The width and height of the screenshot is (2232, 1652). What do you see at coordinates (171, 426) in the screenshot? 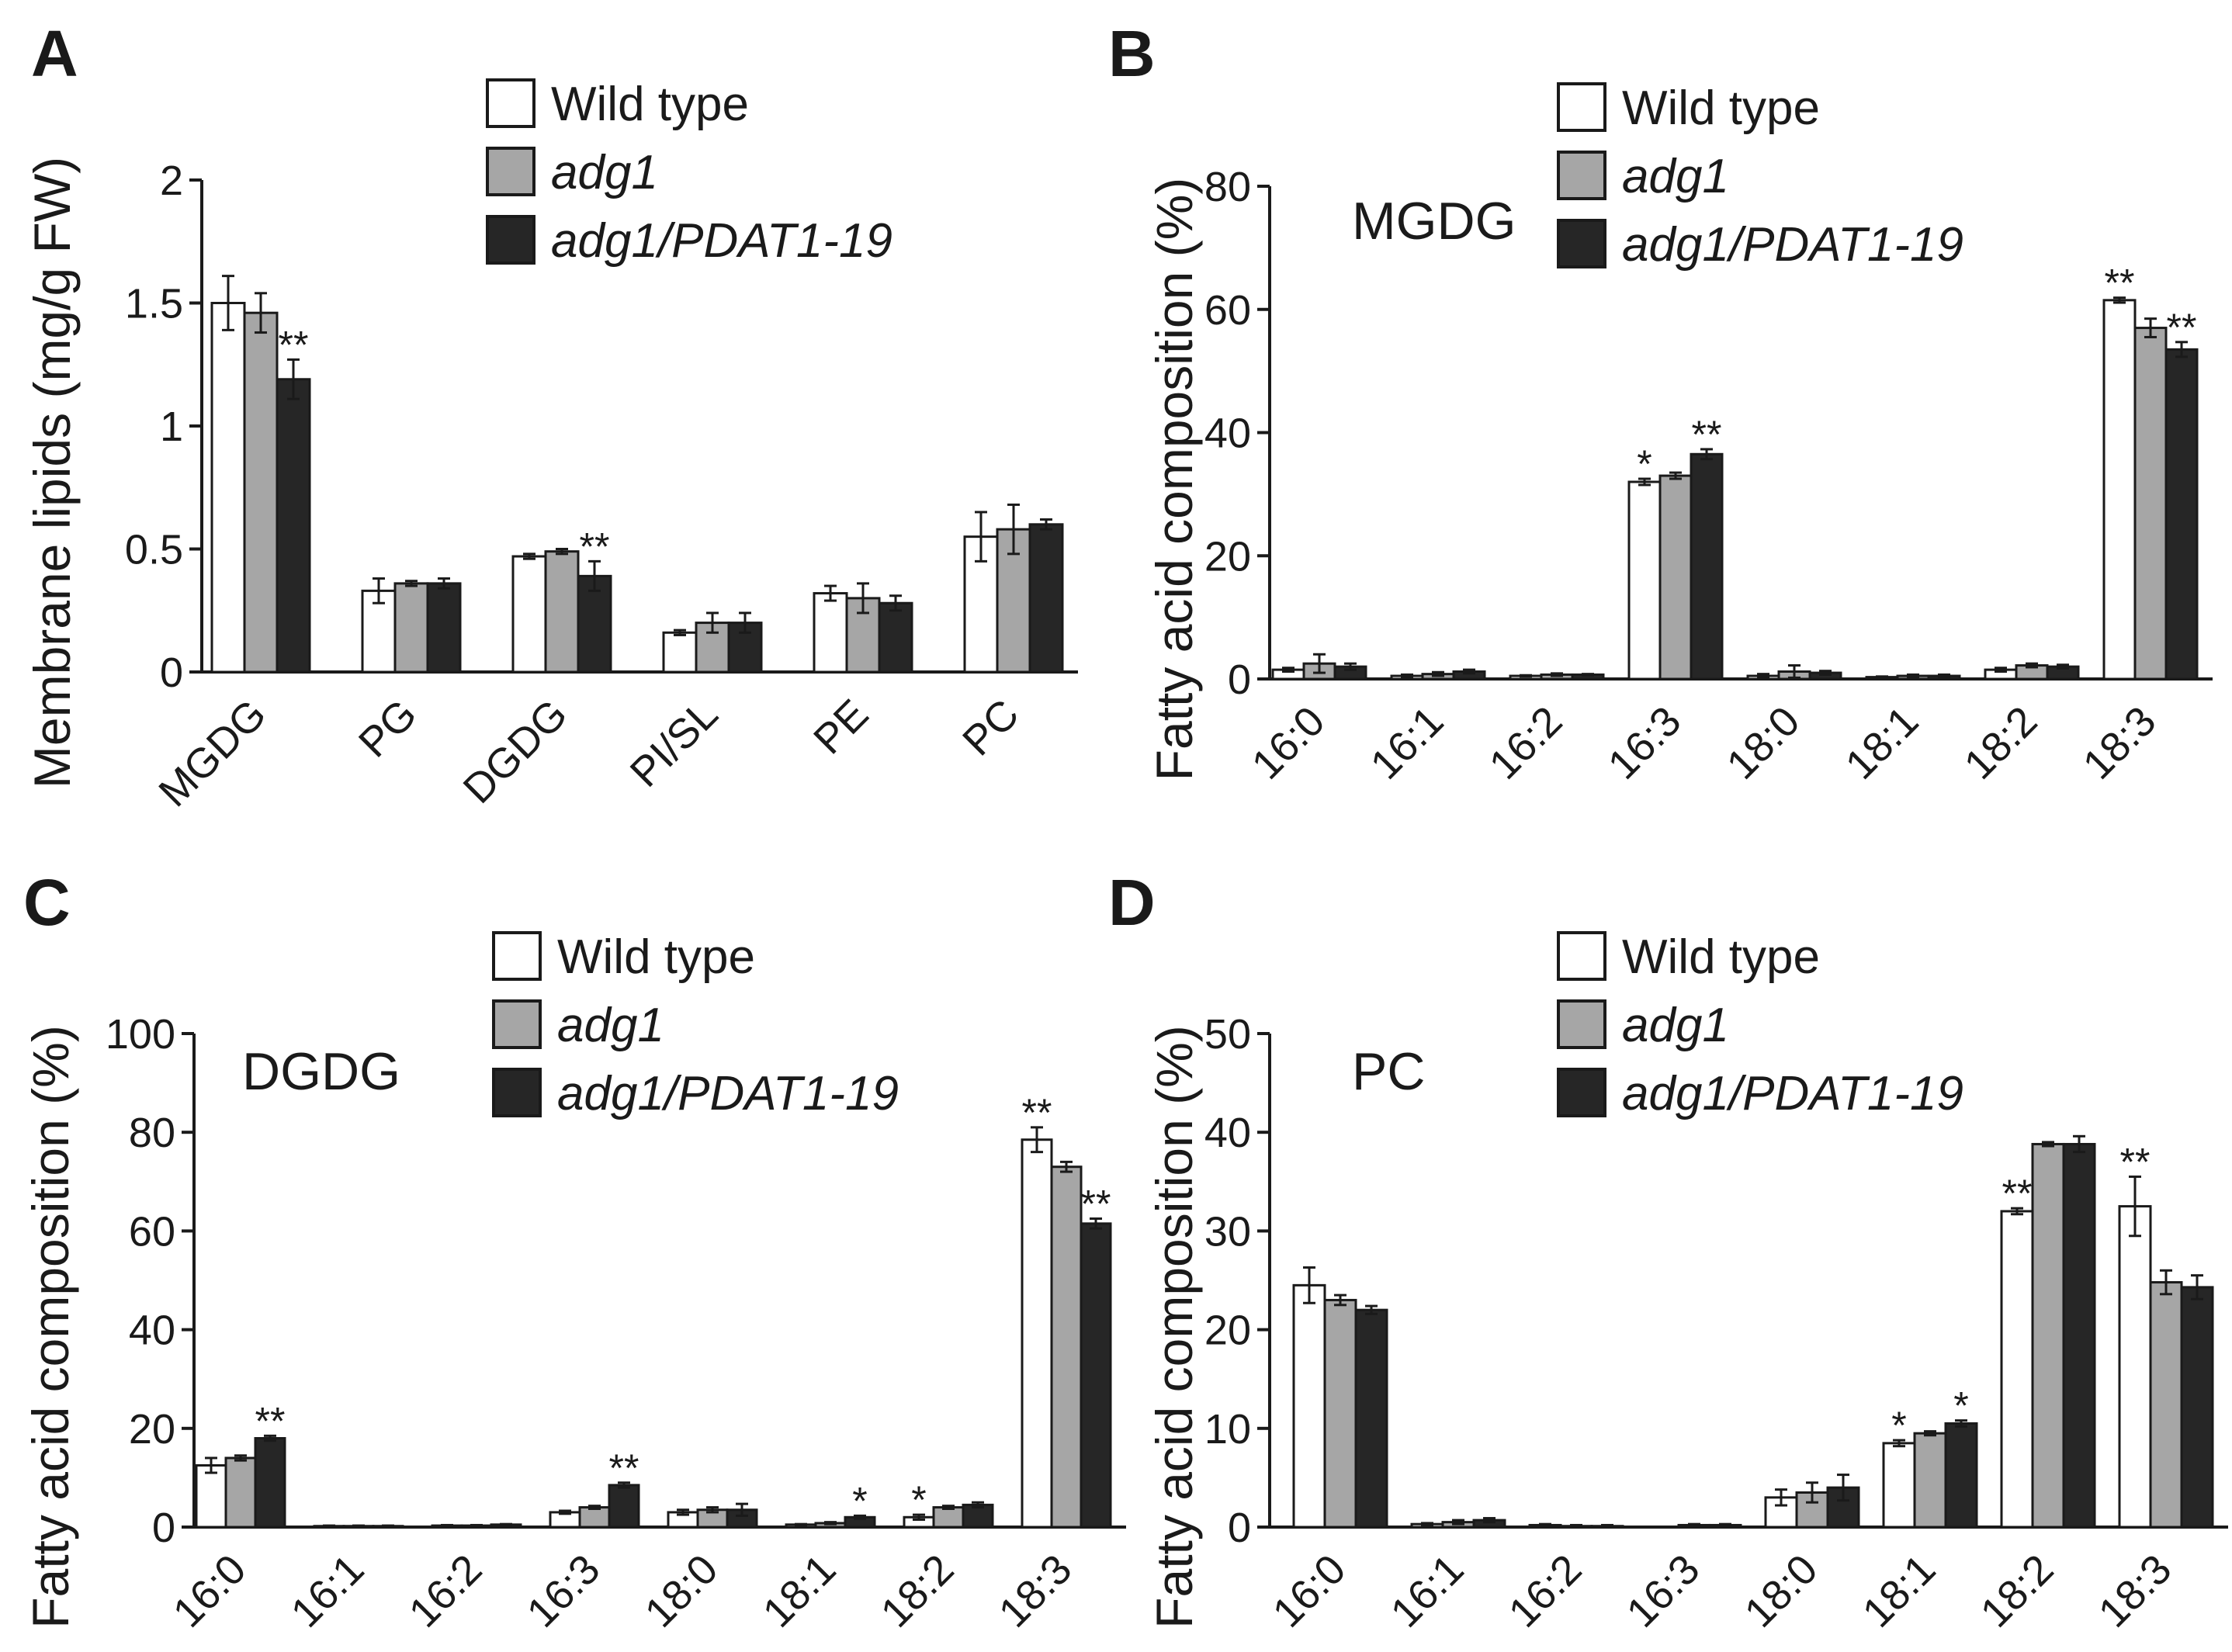
I see `y-tick-label: 1` at bounding box center [171, 426].